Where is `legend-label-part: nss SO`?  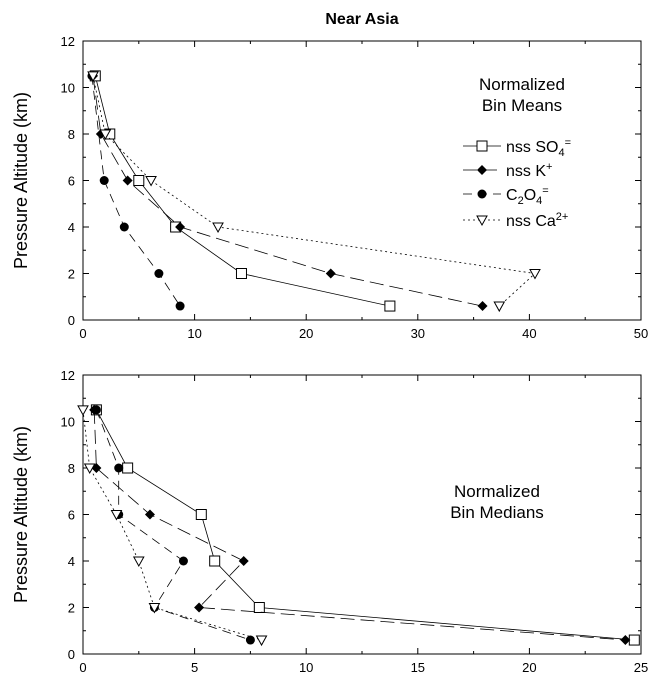
legend-label-part: nss SO is located at coordinates (532, 147).